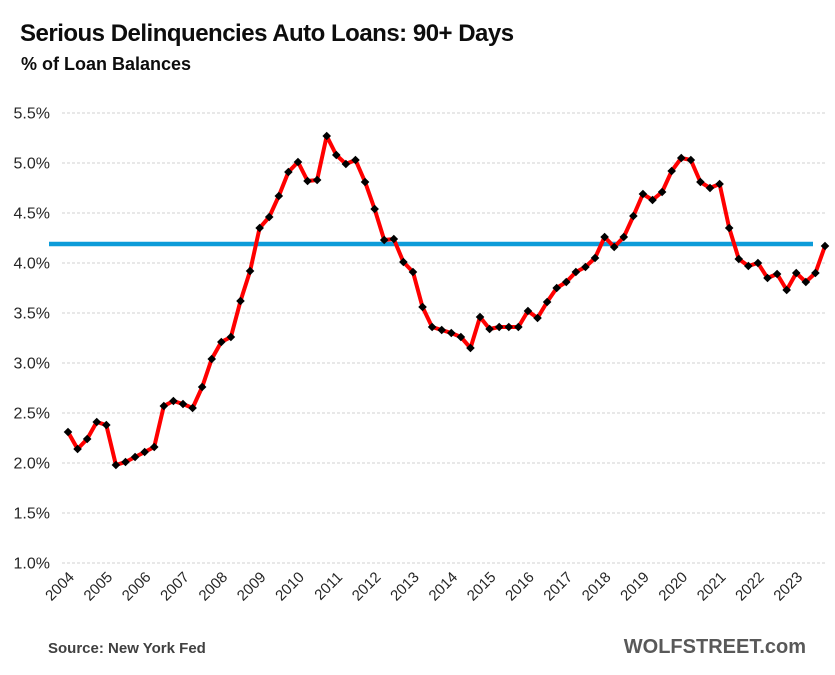 The height and width of the screenshot is (675, 835). What do you see at coordinates (367, 587) in the screenshot?
I see `x-axis-tick-label: 2012` at bounding box center [367, 587].